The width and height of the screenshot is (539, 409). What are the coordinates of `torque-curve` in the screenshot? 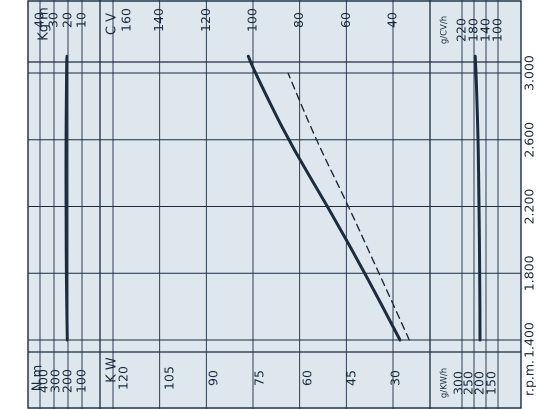 It's located at (66, 198).